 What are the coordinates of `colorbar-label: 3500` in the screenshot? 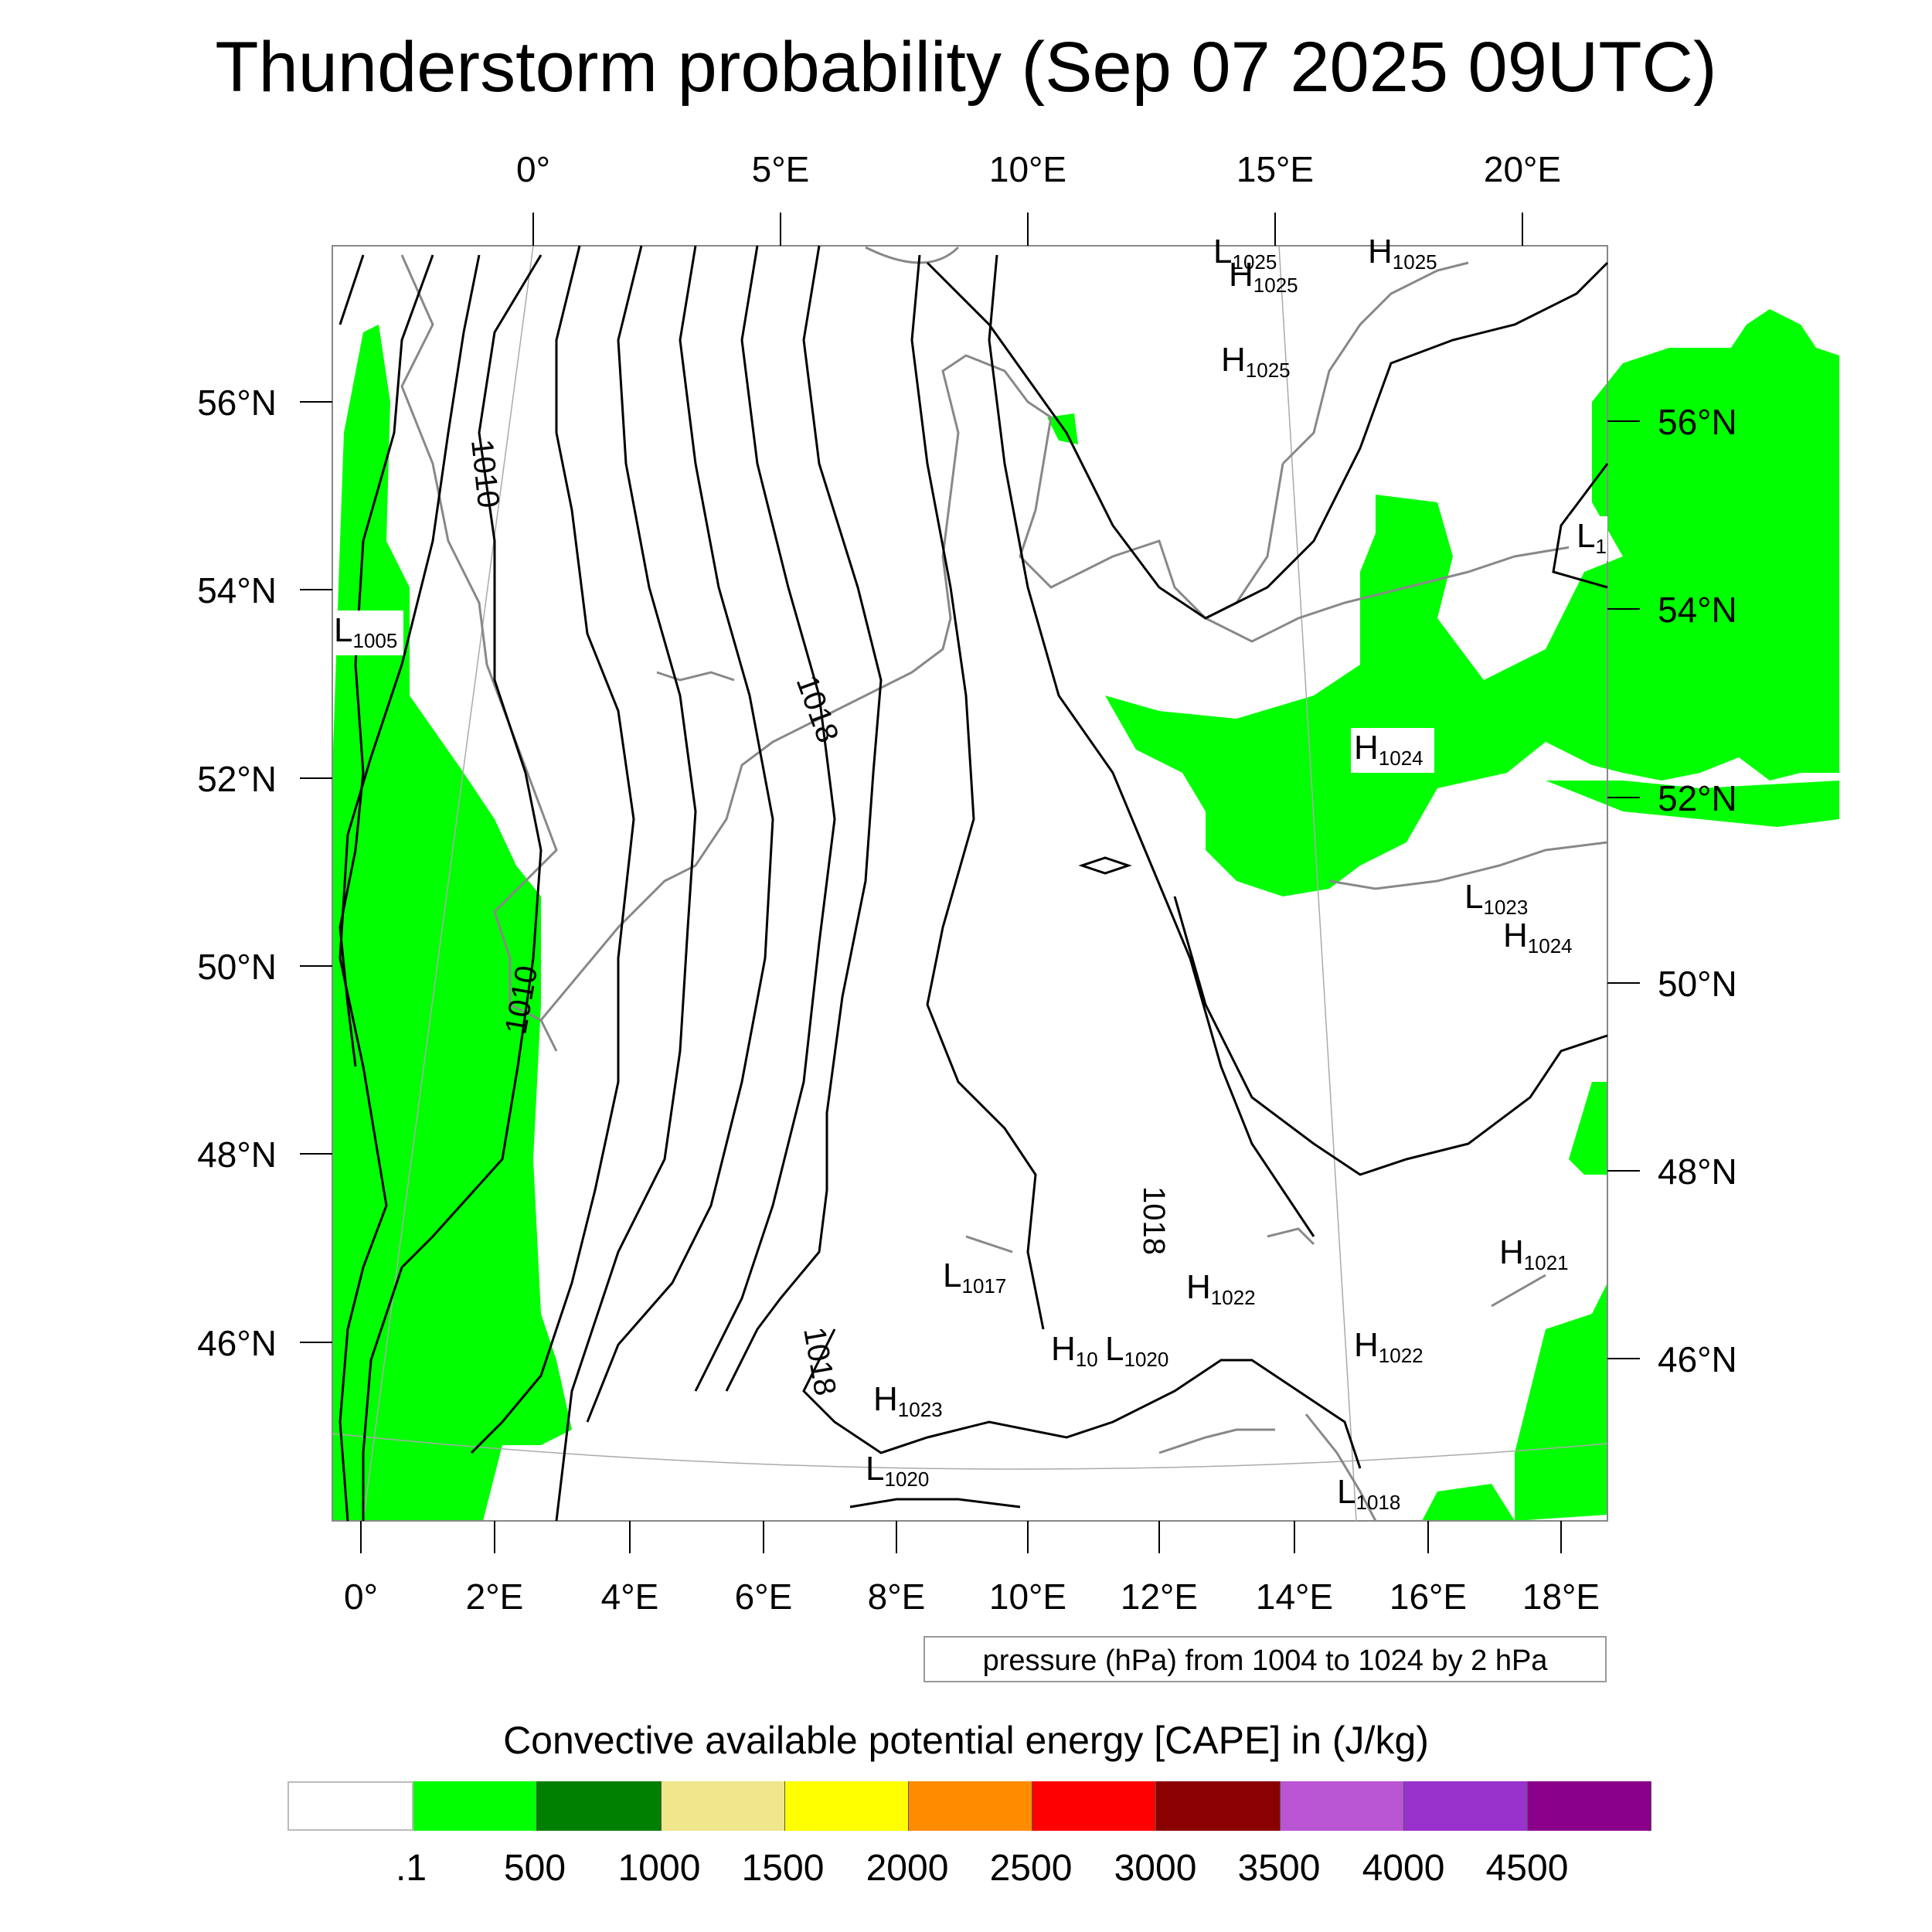 It's located at (1279, 1869).